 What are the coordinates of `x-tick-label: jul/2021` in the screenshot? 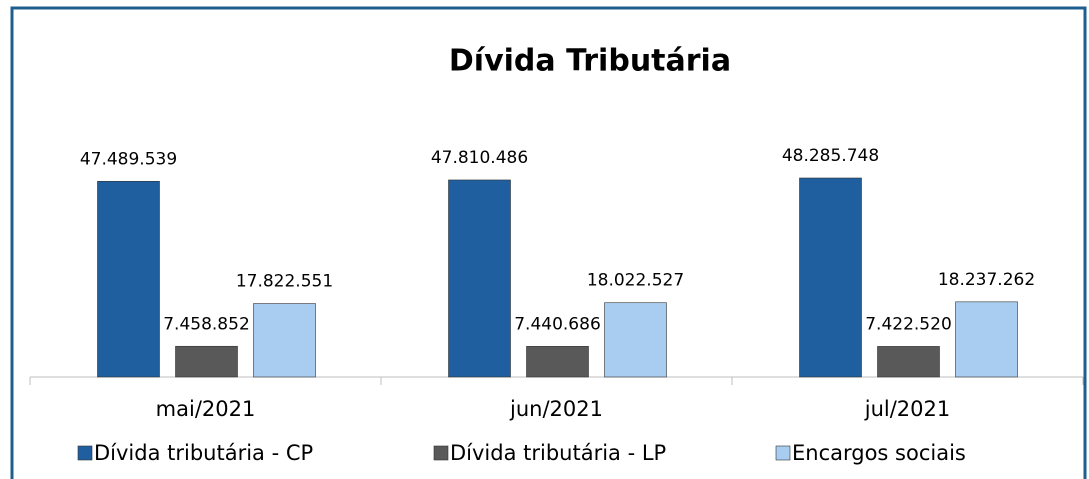 It's located at (907, 409).